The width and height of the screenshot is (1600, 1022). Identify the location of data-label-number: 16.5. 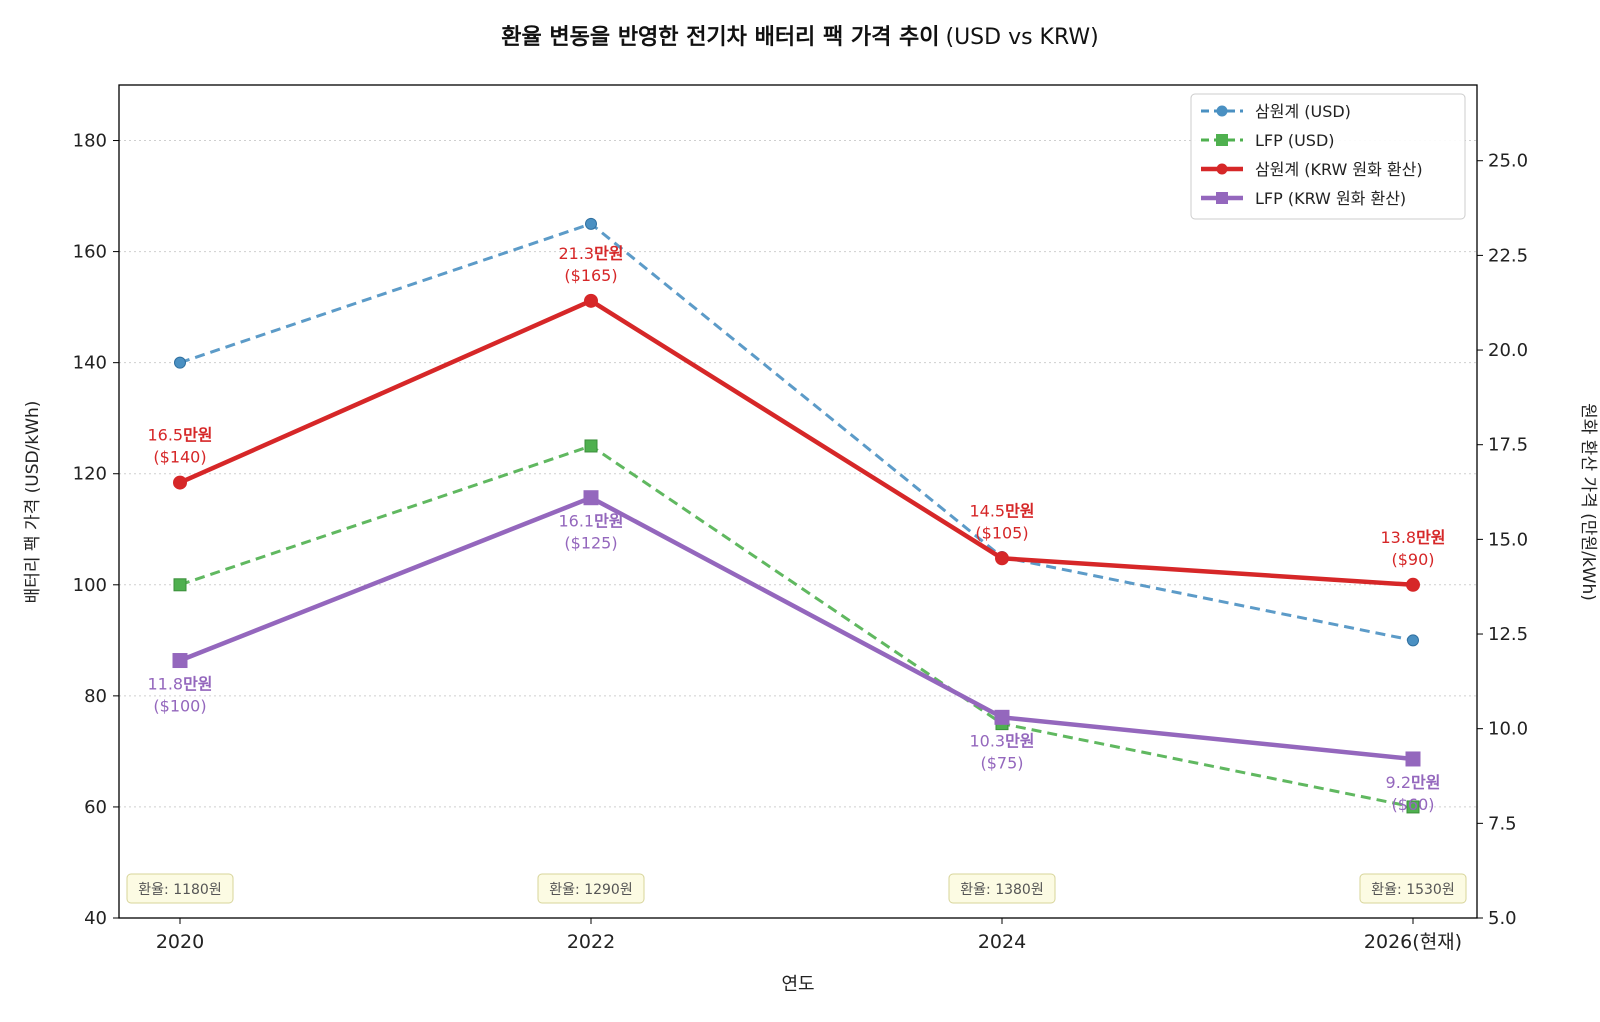
(165, 435).